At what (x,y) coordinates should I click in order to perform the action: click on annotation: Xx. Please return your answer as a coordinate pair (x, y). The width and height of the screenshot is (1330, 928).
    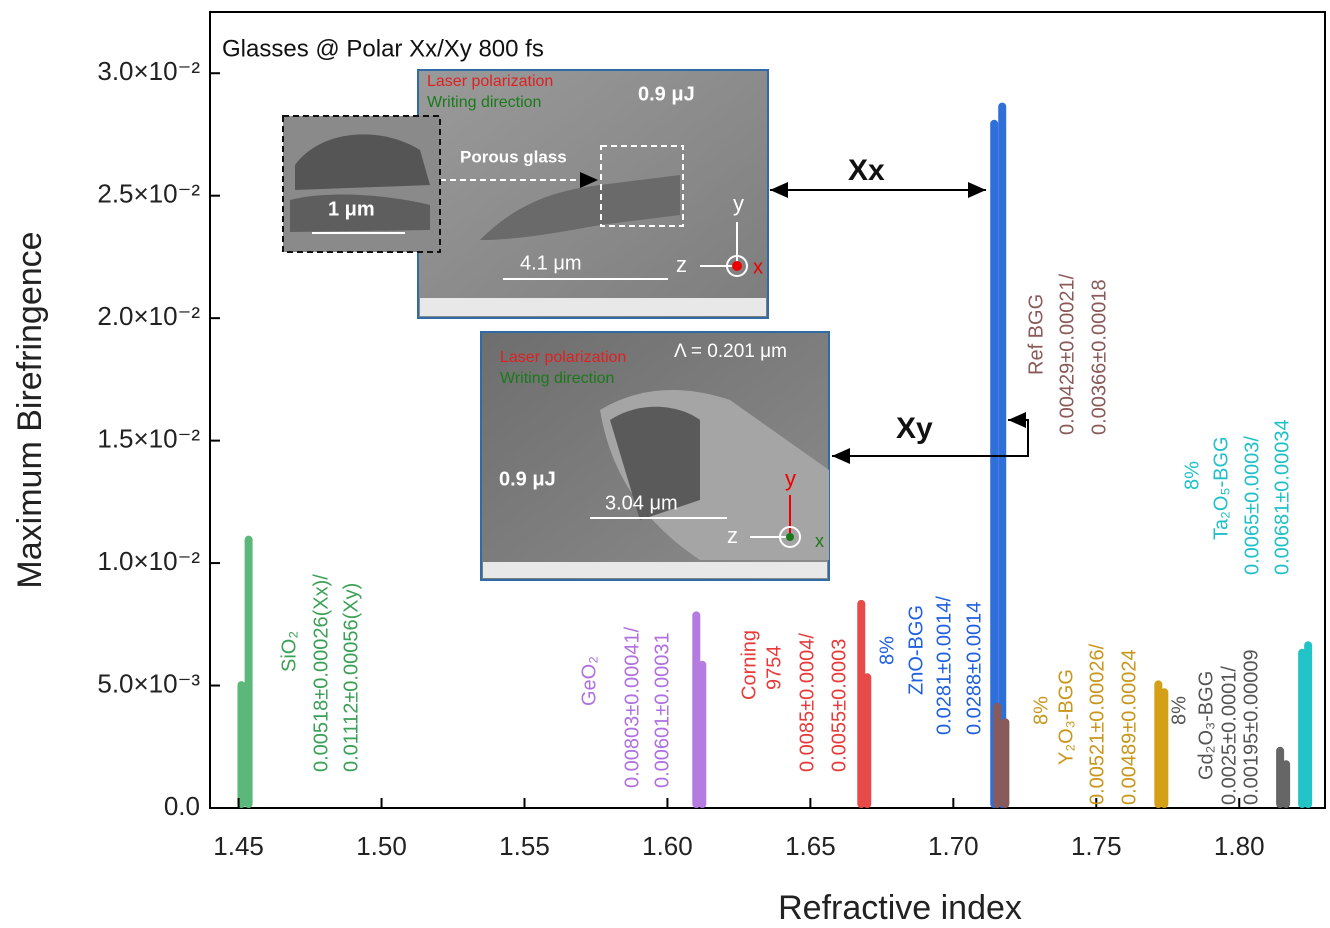
    Looking at the image, I should click on (866, 170).